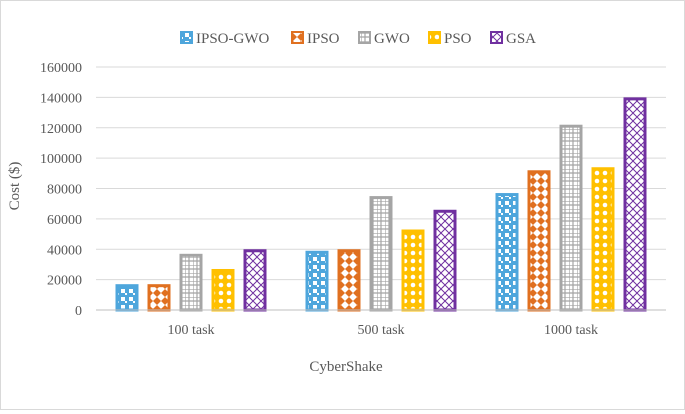 This screenshot has width=685, height=414. What do you see at coordinates (223, 290) in the screenshot?
I see `bar-pso-100-task` at bounding box center [223, 290].